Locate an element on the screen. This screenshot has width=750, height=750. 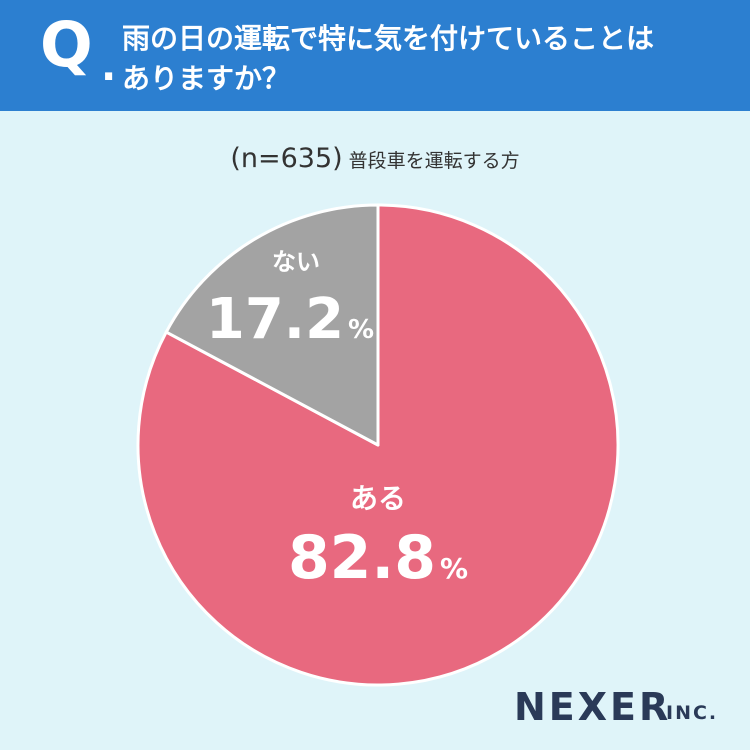
question-header: Q . 雨の日の運転で特に気を付けていることは ありますか？ is located at coordinates (375, 55).